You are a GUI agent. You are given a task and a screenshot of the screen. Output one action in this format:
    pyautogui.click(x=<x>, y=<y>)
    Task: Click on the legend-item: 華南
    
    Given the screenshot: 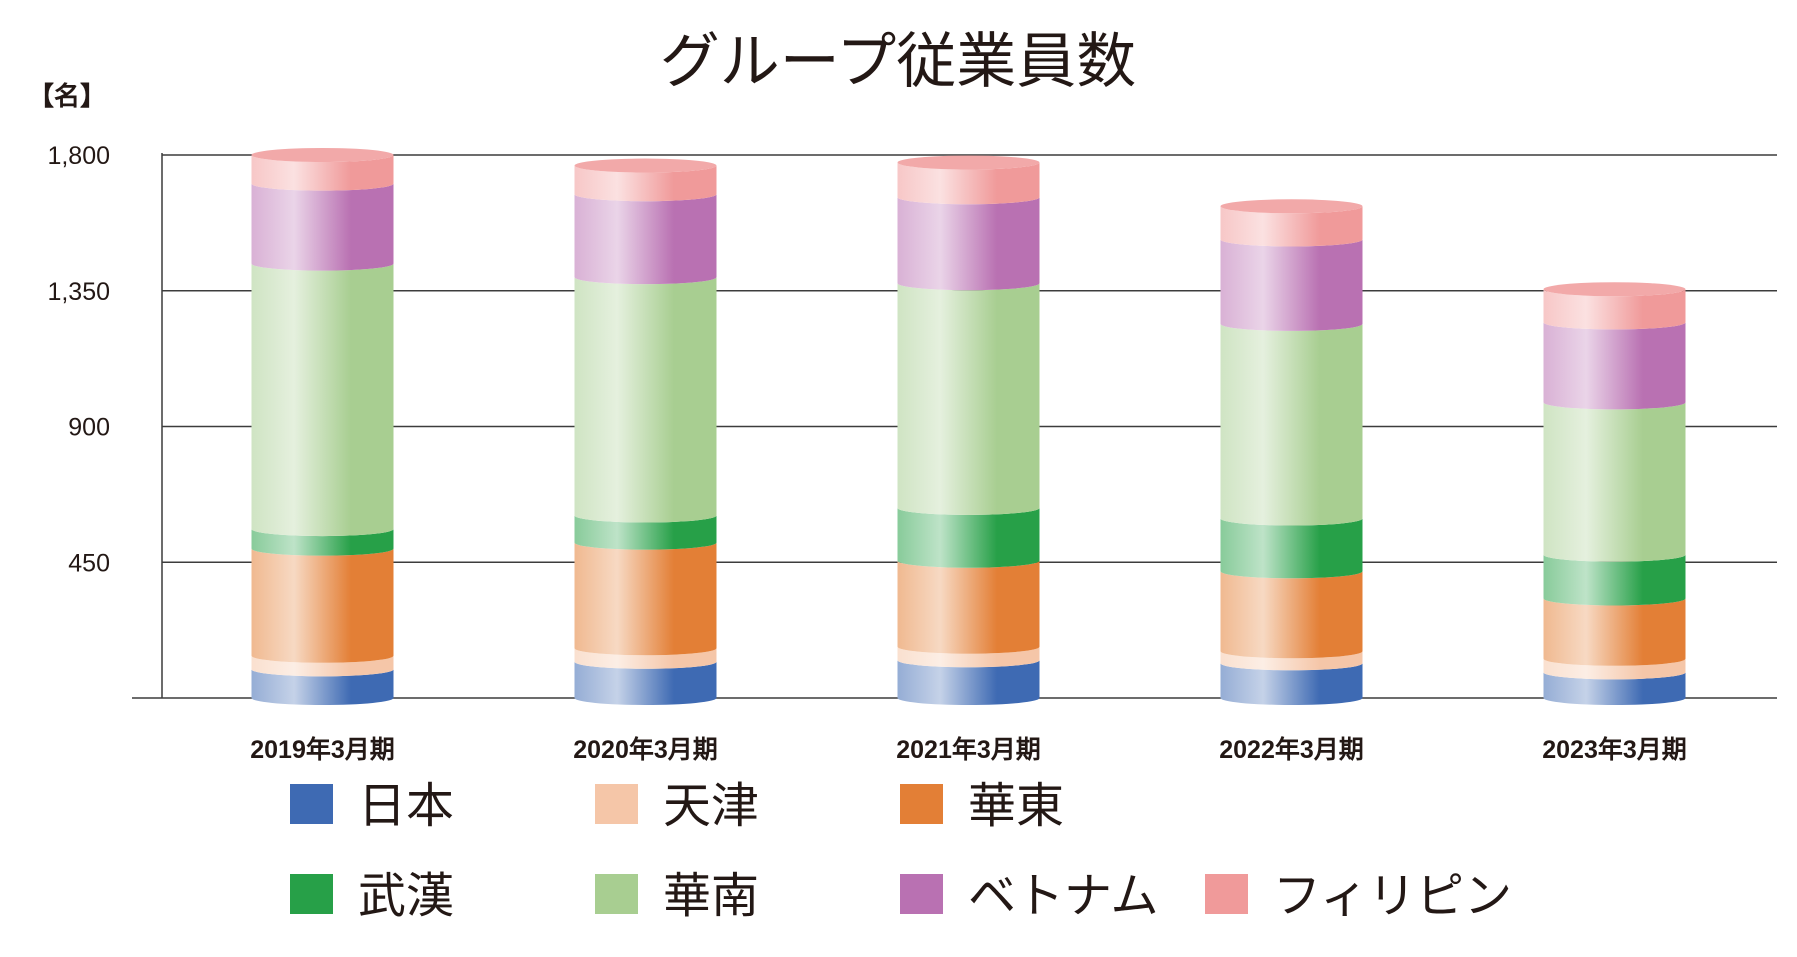 What is the action you would take?
    pyautogui.click(x=677, y=896)
    